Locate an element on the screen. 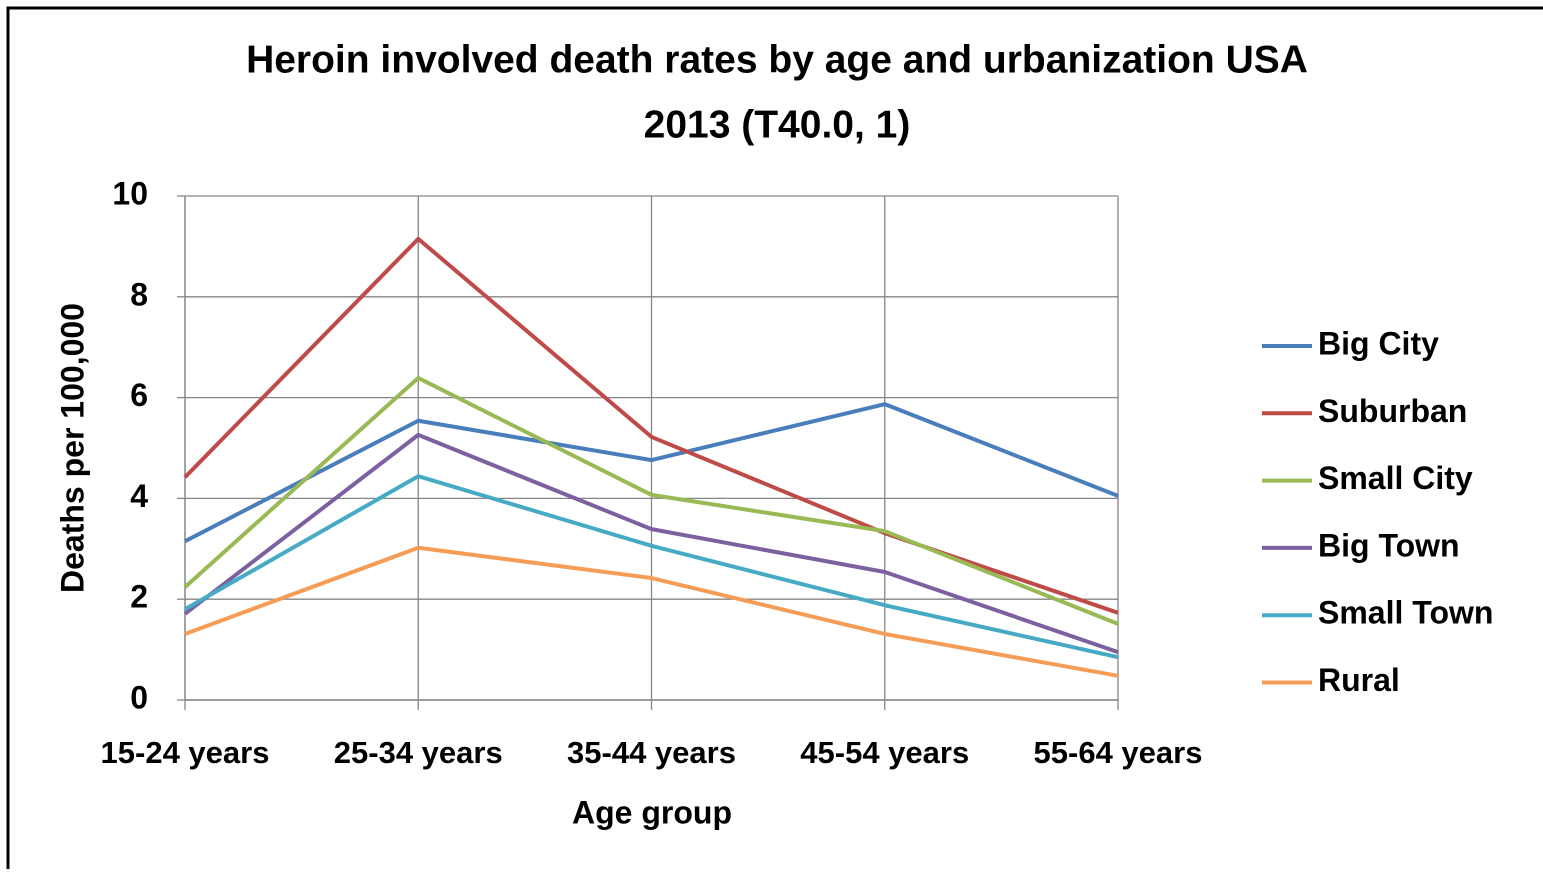 The image size is (1543, 874). legend-label: Rural is located at coordinates (1359, 680).